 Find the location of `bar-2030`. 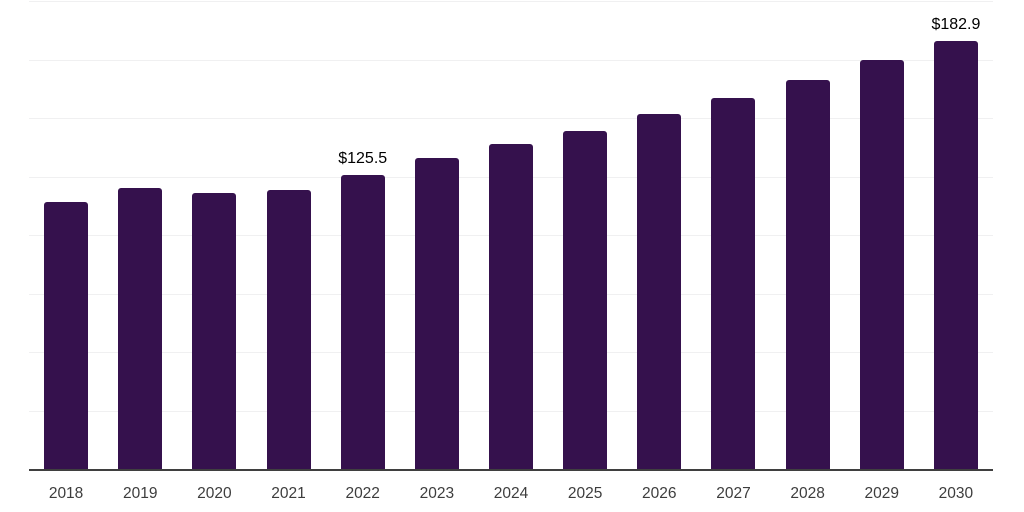

bar-2030 is located at coordinates (955, 255).